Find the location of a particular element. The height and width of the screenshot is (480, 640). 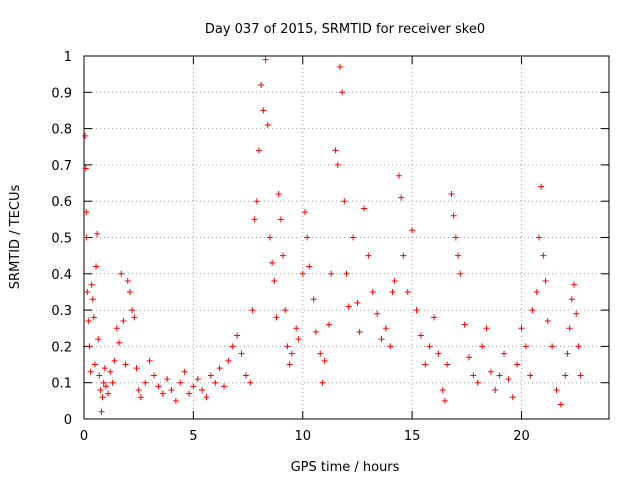

y-tick-label: 0.4 is located at coordinates (61, 275).